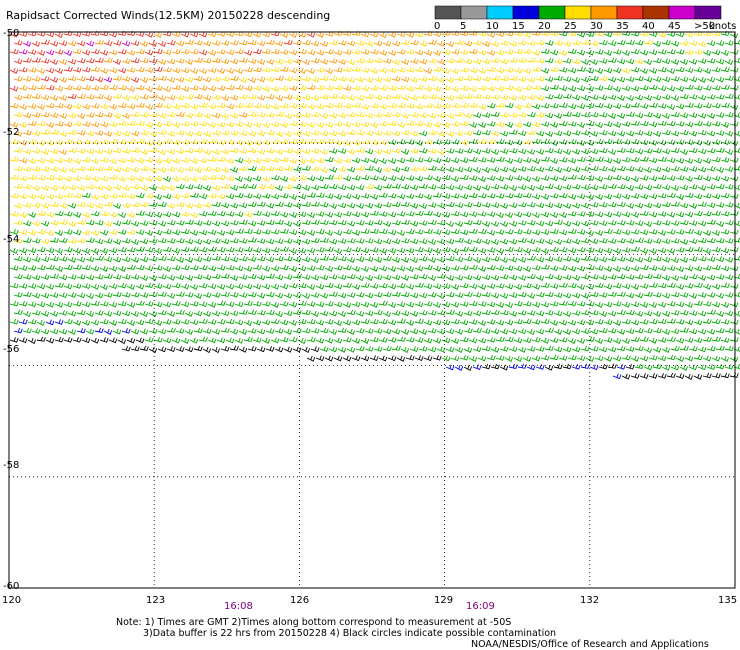 The image size is (740, 650). I want to click on lat-label: -56, so click(11, 349).